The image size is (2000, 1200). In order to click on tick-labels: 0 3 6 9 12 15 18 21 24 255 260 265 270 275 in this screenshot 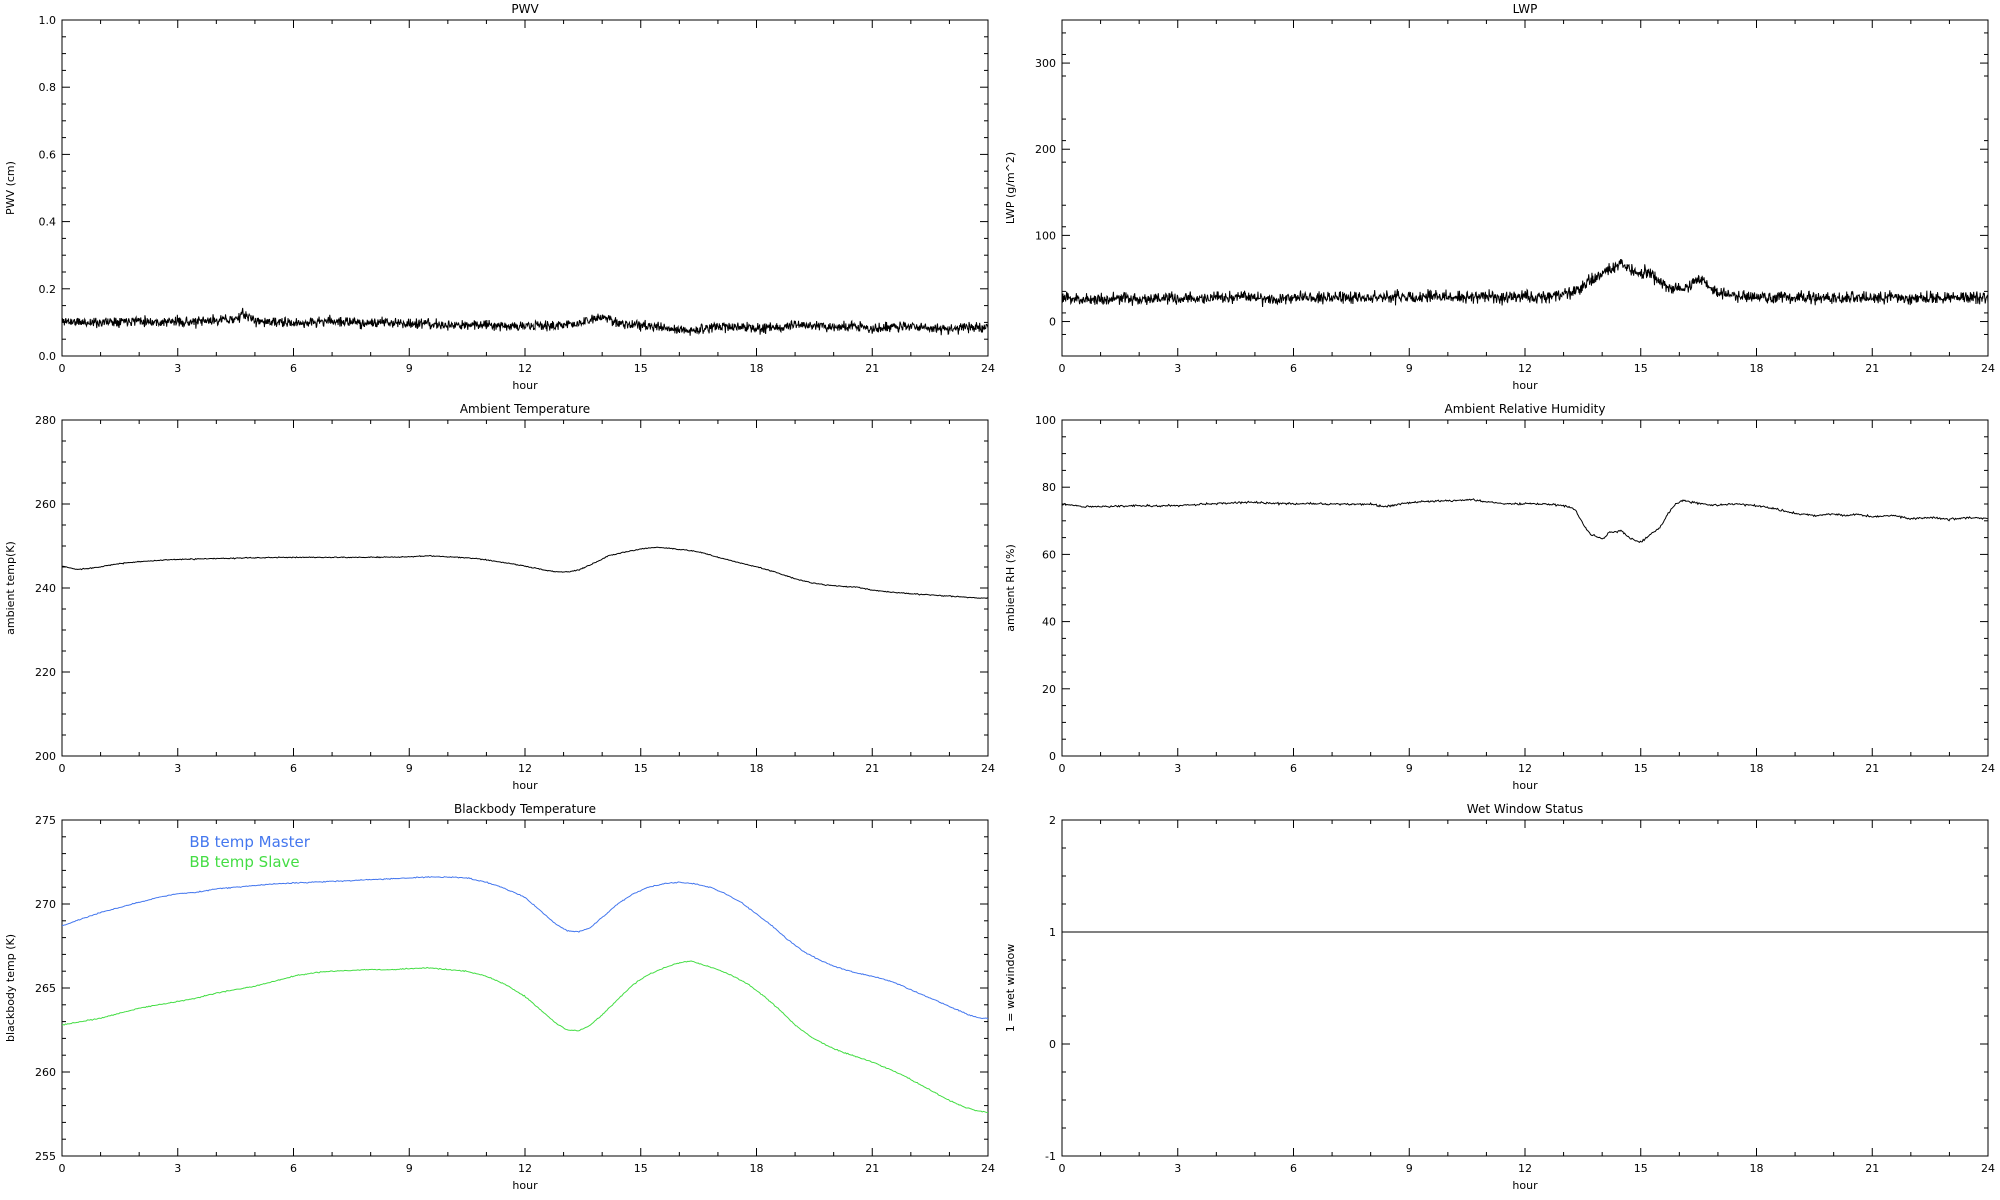, I will do `click(515, 994)`.